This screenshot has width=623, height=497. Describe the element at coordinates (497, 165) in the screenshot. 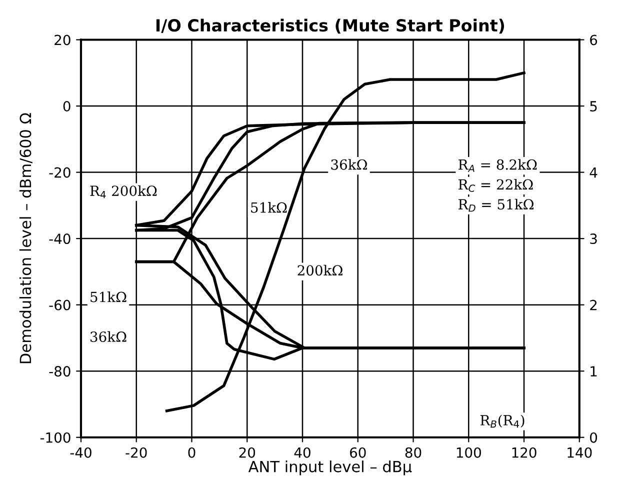

I see `annotation: R$_{A}$ = 8.2kΩ` at that location.